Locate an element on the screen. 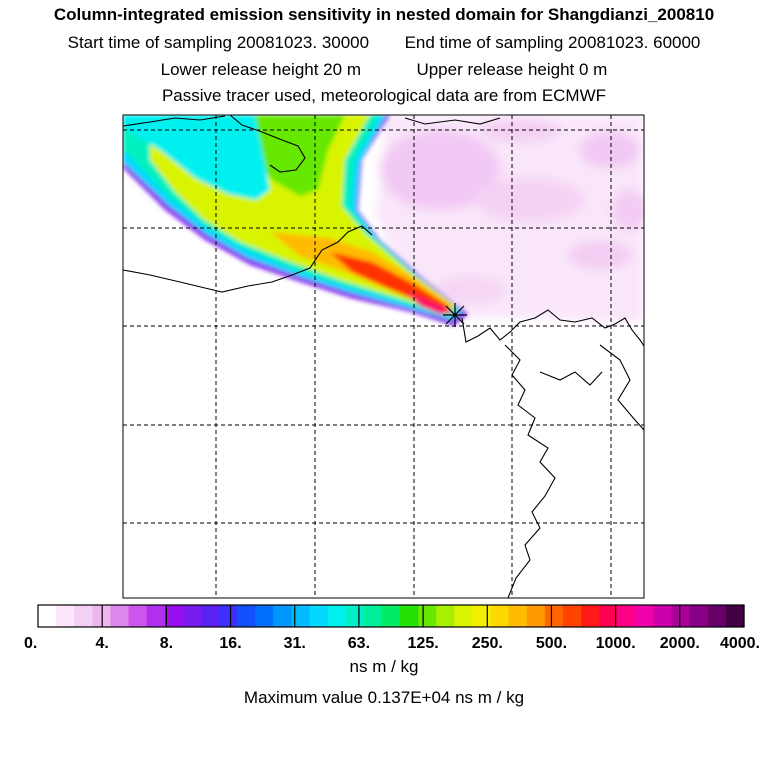  colorbar-tick-label: 500. is located at coordinates (551, 643).